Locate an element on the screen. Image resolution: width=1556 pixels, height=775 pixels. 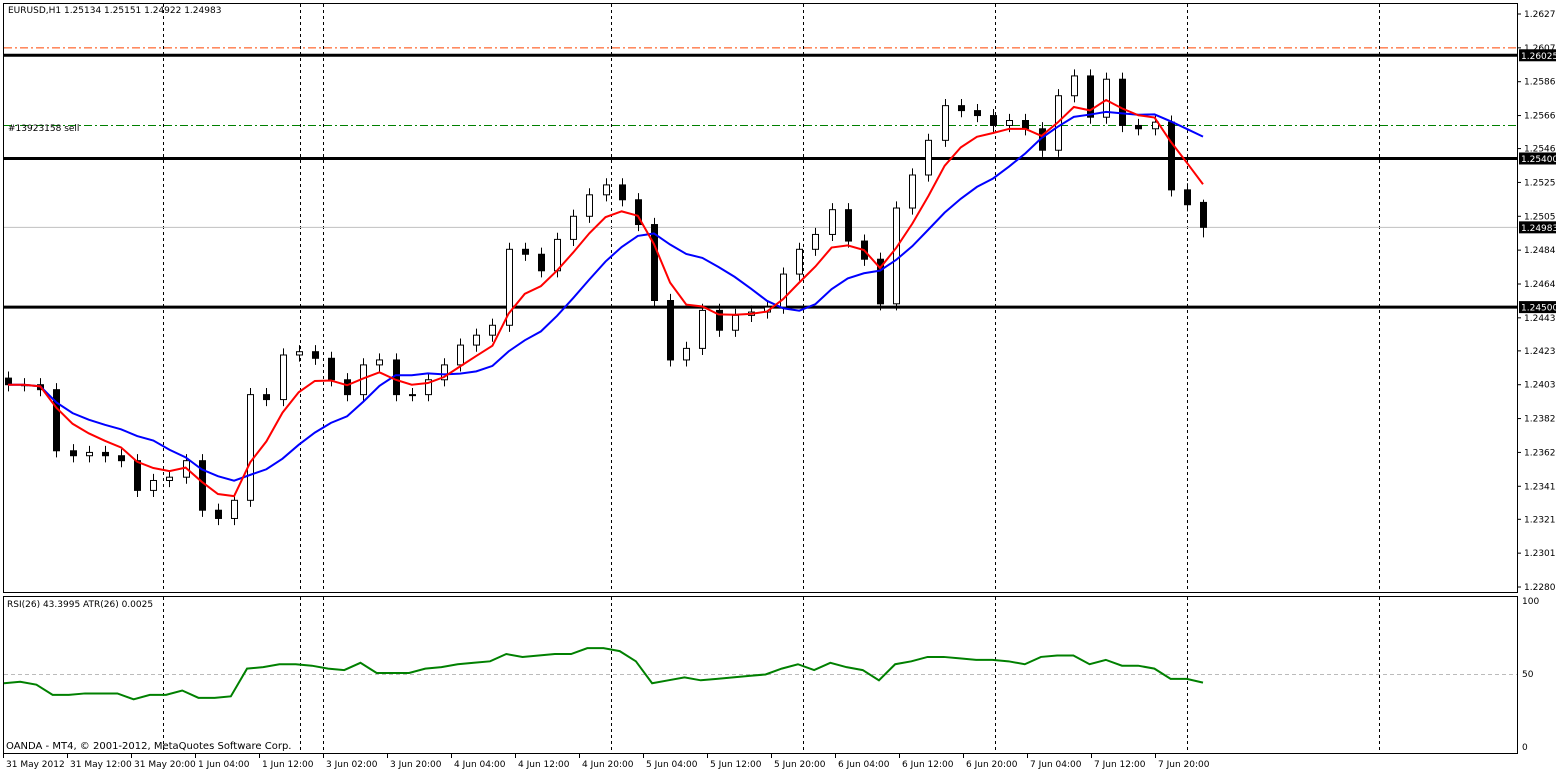
price-tick-label: 1.25255 is located at coordinates (1540, 183).